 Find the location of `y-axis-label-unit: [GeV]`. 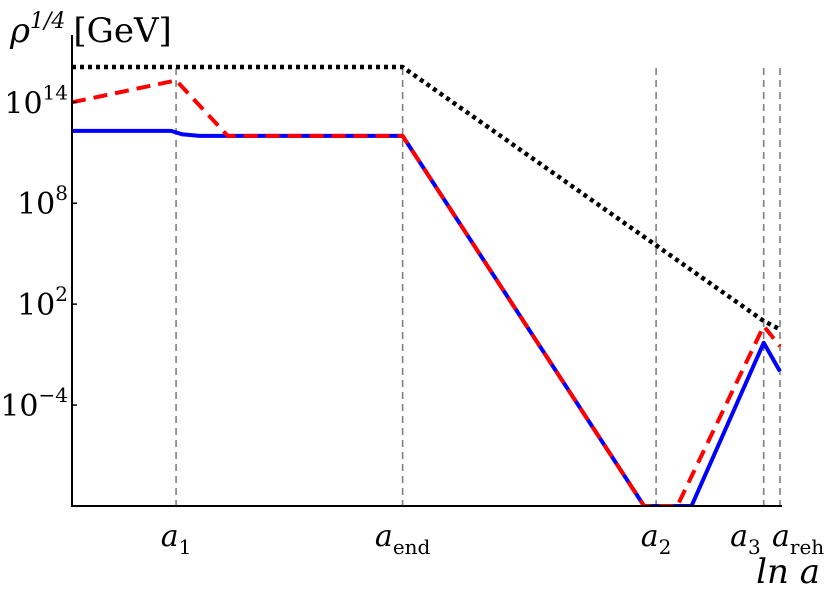

y-axis-label-unit: [GeV] is located at coordinates (122, 31).